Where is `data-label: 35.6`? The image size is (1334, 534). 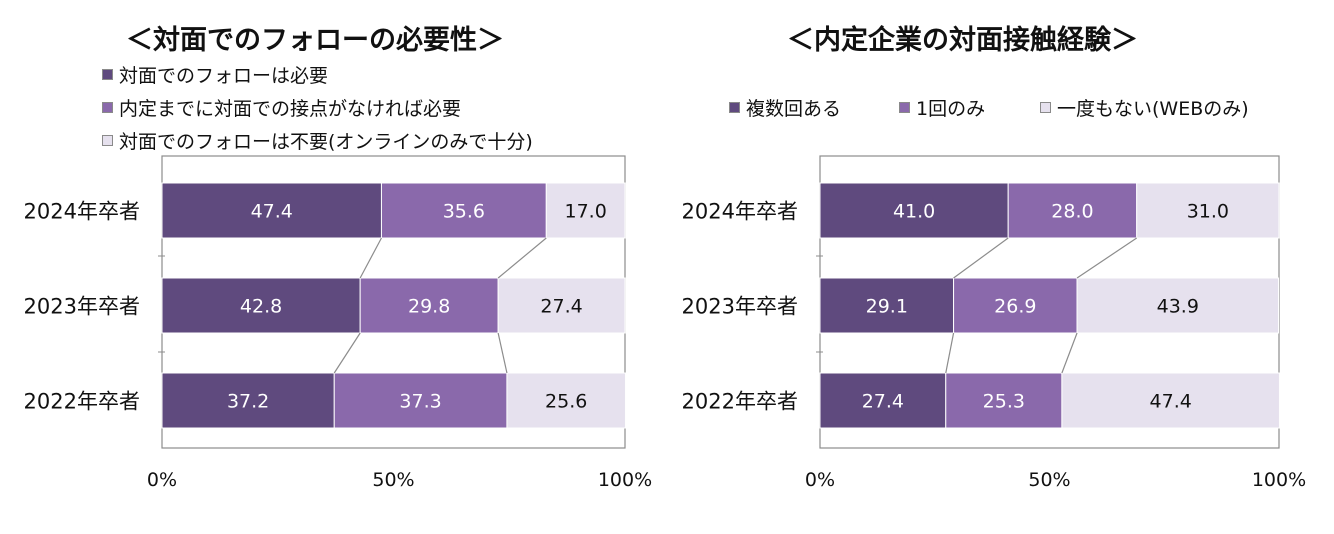 data-label: 35.6 is located at coordinates (464, 212).